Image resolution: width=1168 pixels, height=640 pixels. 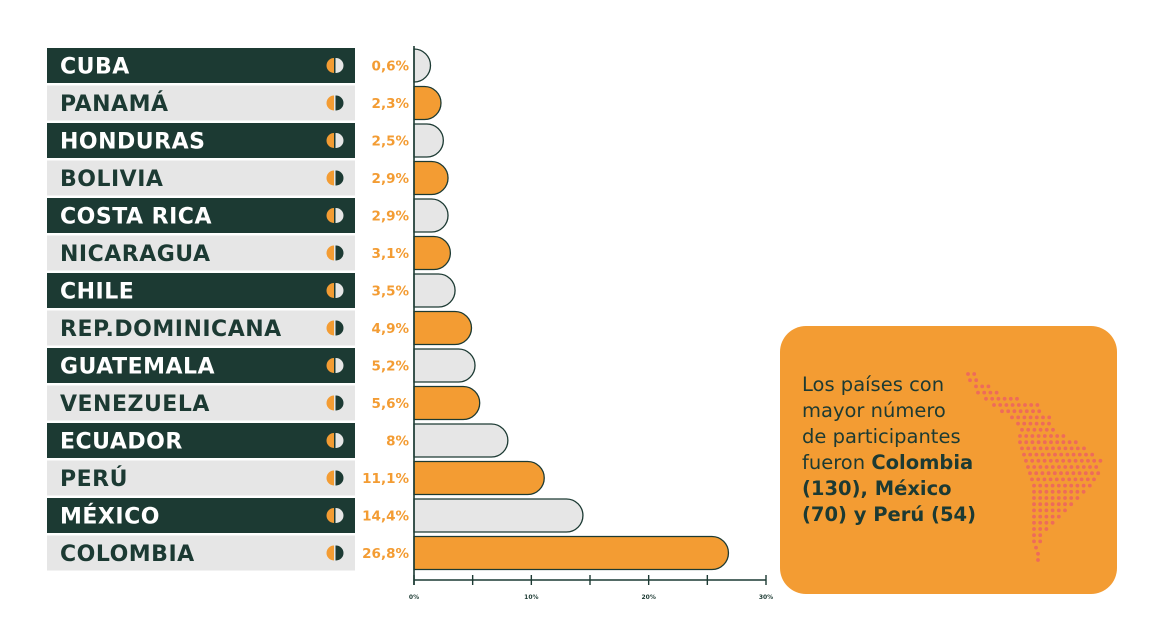 I want to click on country-label-panamá: PANAMÁ, so click(x=114, y=104).